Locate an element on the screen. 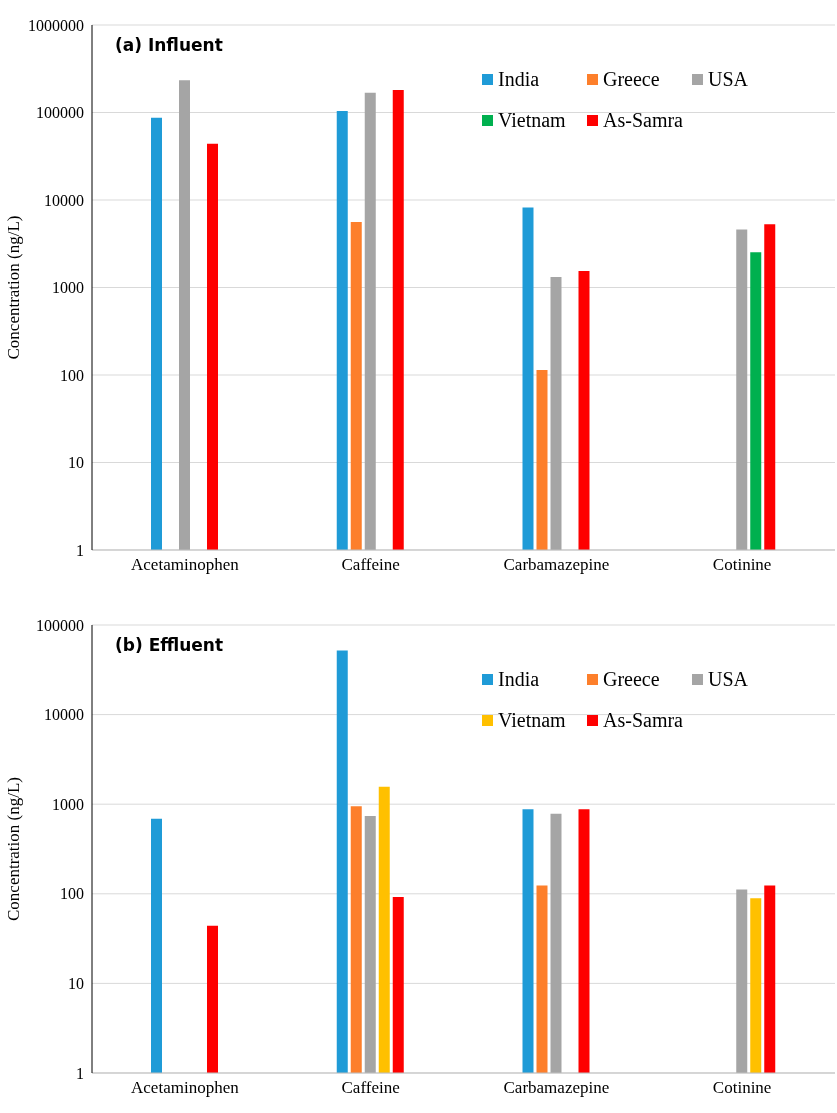  text: (a) Influent is located at coordinates (169, 45).